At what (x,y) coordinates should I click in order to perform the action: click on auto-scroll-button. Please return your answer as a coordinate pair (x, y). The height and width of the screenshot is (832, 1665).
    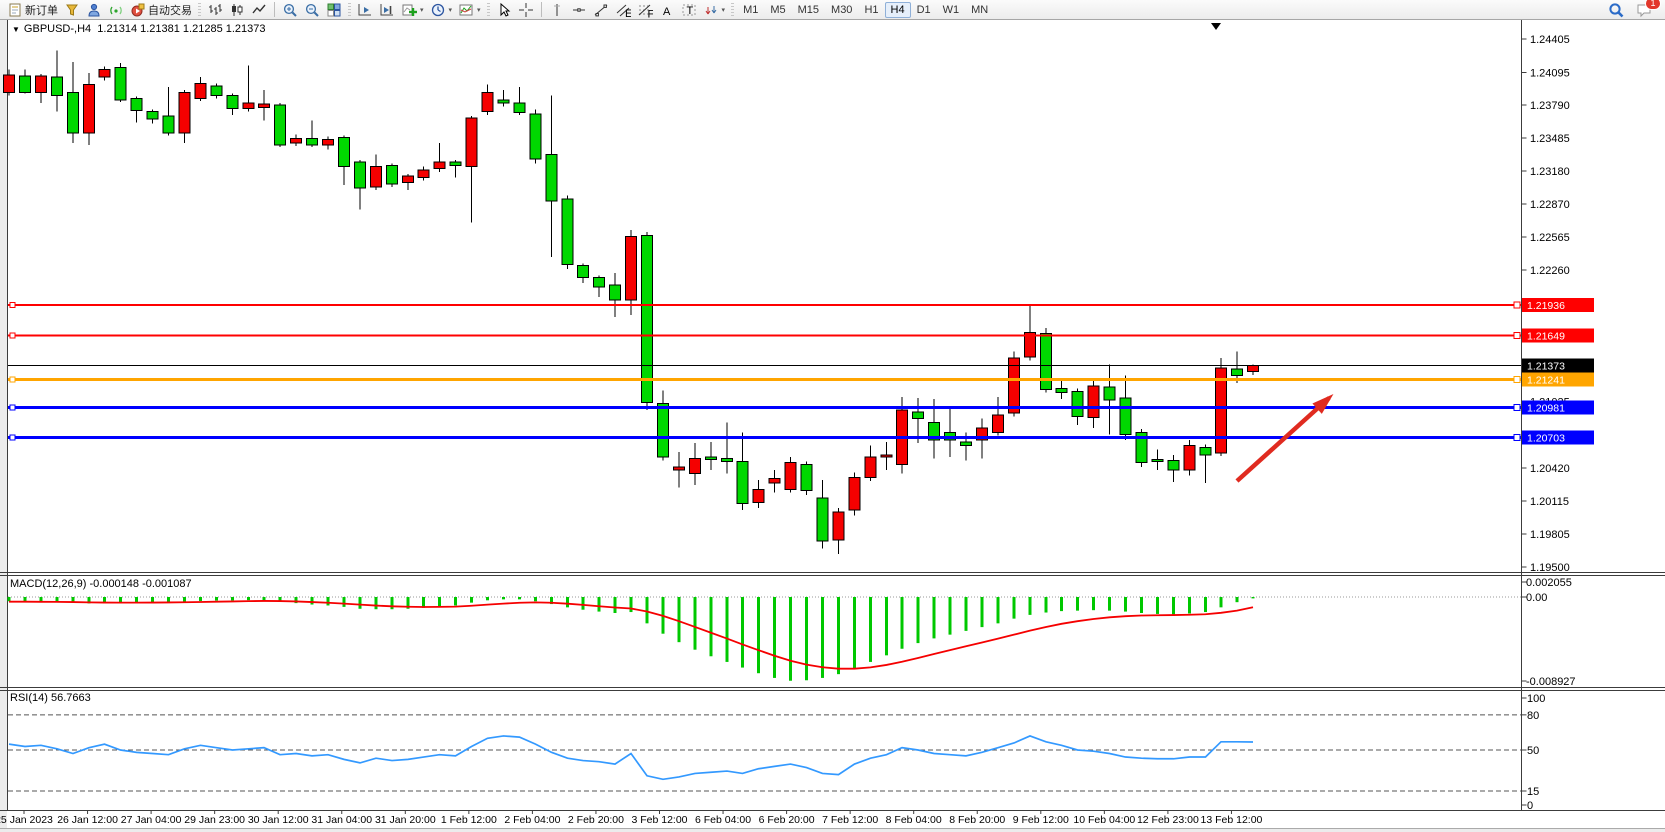
    Looking at the image, I should click on (365, 10).